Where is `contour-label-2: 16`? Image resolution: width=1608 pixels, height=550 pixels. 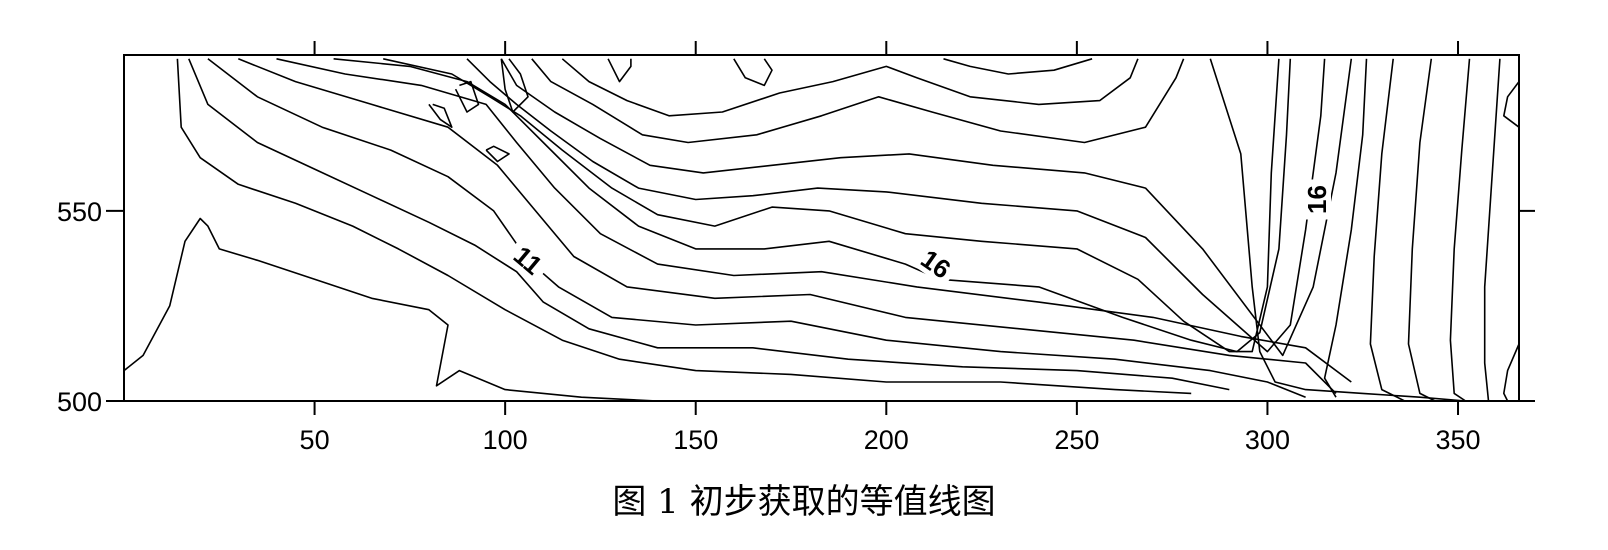 contour-label-2: 16 is located at coordinates (1317, 199).